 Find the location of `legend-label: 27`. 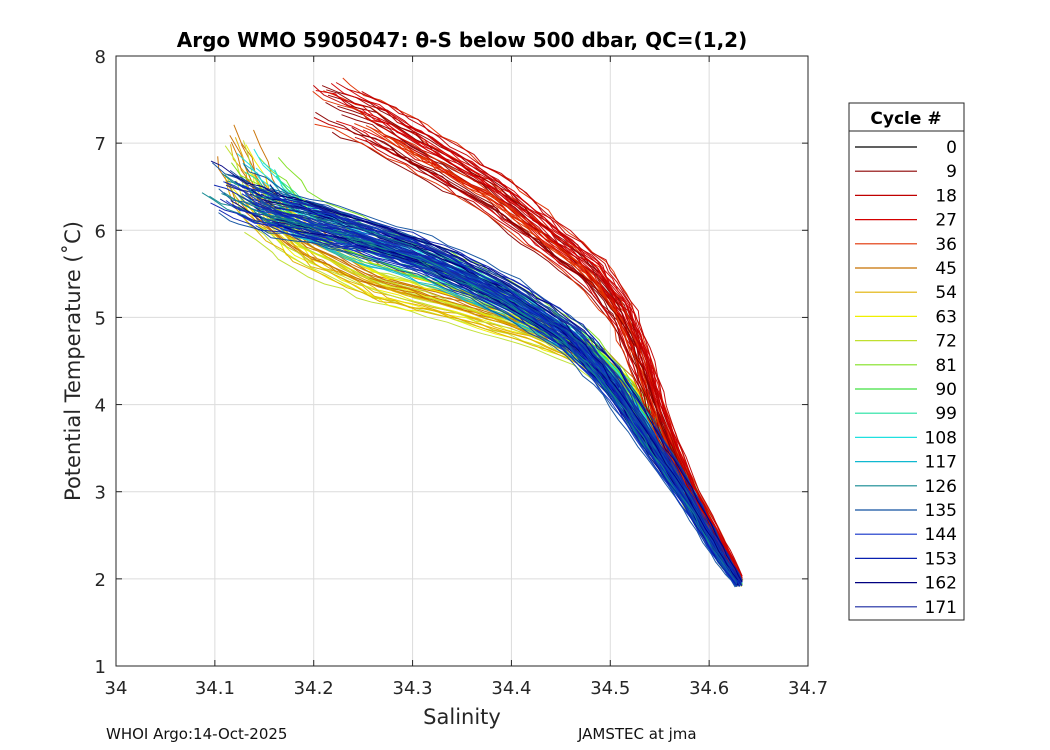

legend-label: 27 is located at coordinates (946, 221).